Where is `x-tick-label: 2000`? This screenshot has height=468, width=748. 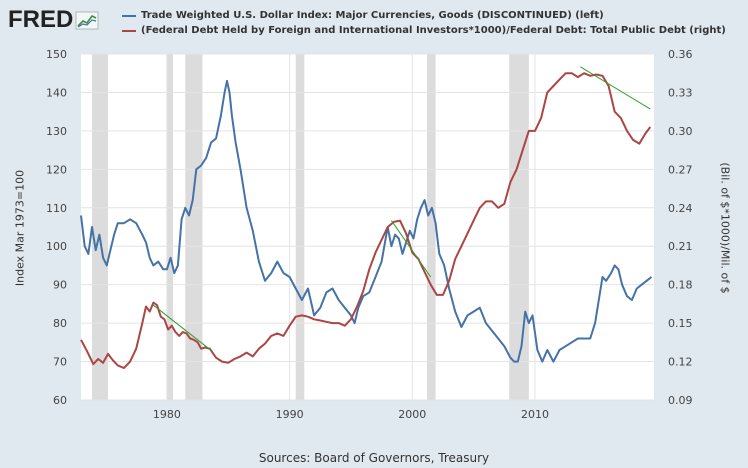 x-tick-label: 2000 is located at coordinates (412, 414).